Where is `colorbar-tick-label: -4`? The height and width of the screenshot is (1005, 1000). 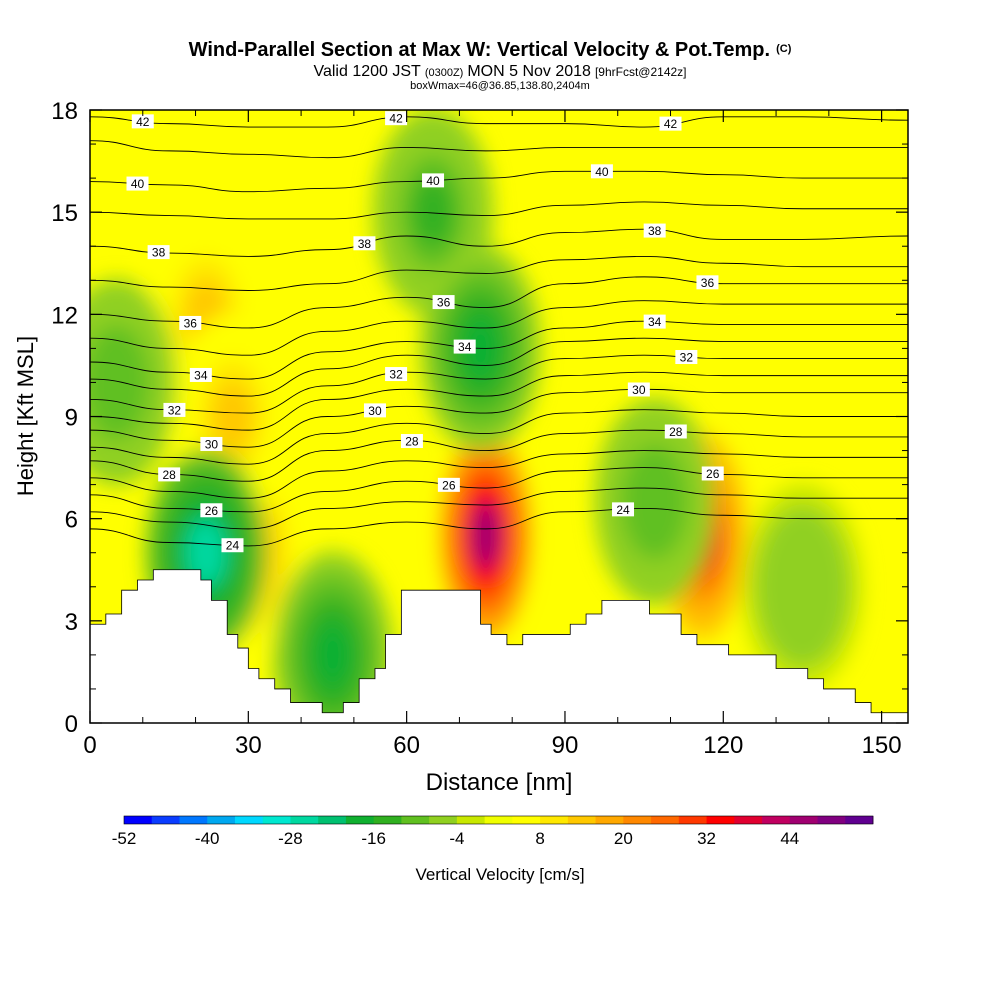
colorbar-tick-label: -4 is located at coordinates (456, 838).